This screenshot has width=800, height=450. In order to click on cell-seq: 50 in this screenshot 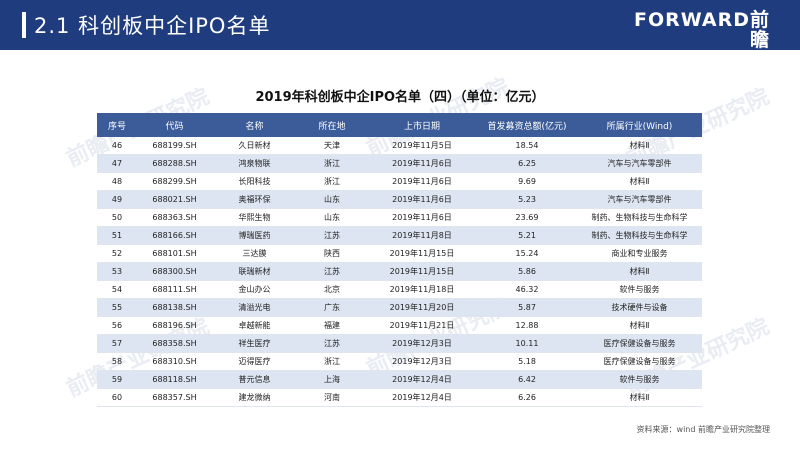, I will do `click(117, 217)`.